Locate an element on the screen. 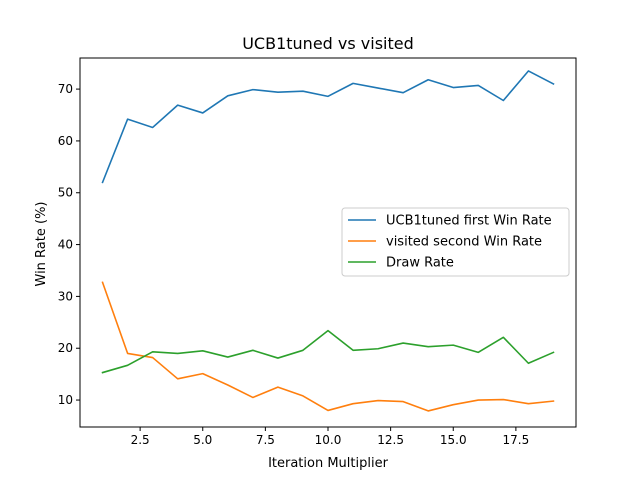 This screenshot has width=640, height=480. legend-box is located at coordinates (455, 242).